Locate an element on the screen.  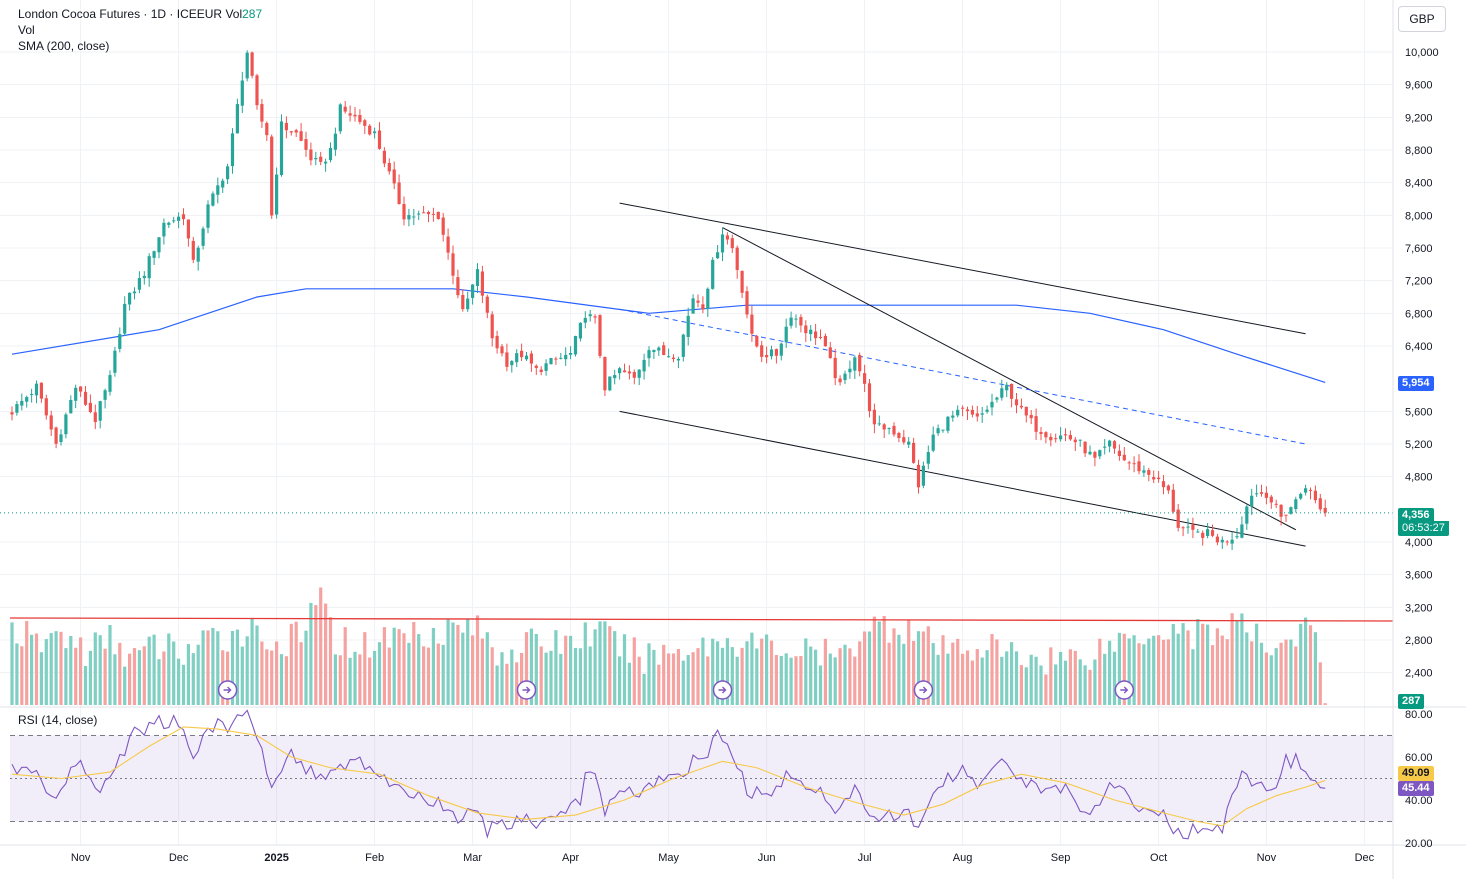
last-price-tag: 4,356 is located at coordinates (1416, 515).